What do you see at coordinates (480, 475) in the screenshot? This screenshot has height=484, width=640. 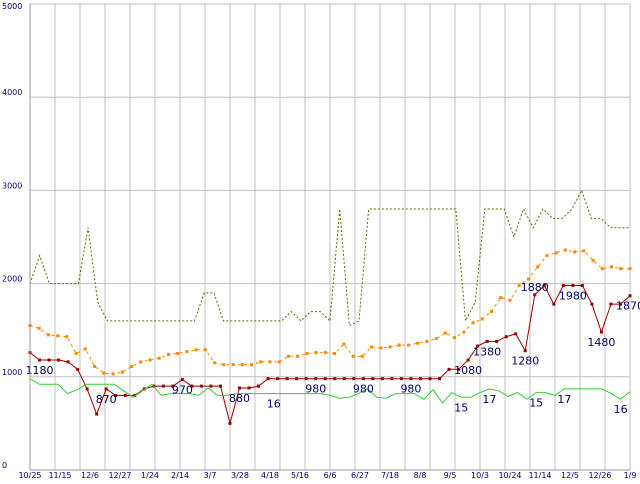 I see `x-tick-label: 10/3` at bounding box center [480, 475].